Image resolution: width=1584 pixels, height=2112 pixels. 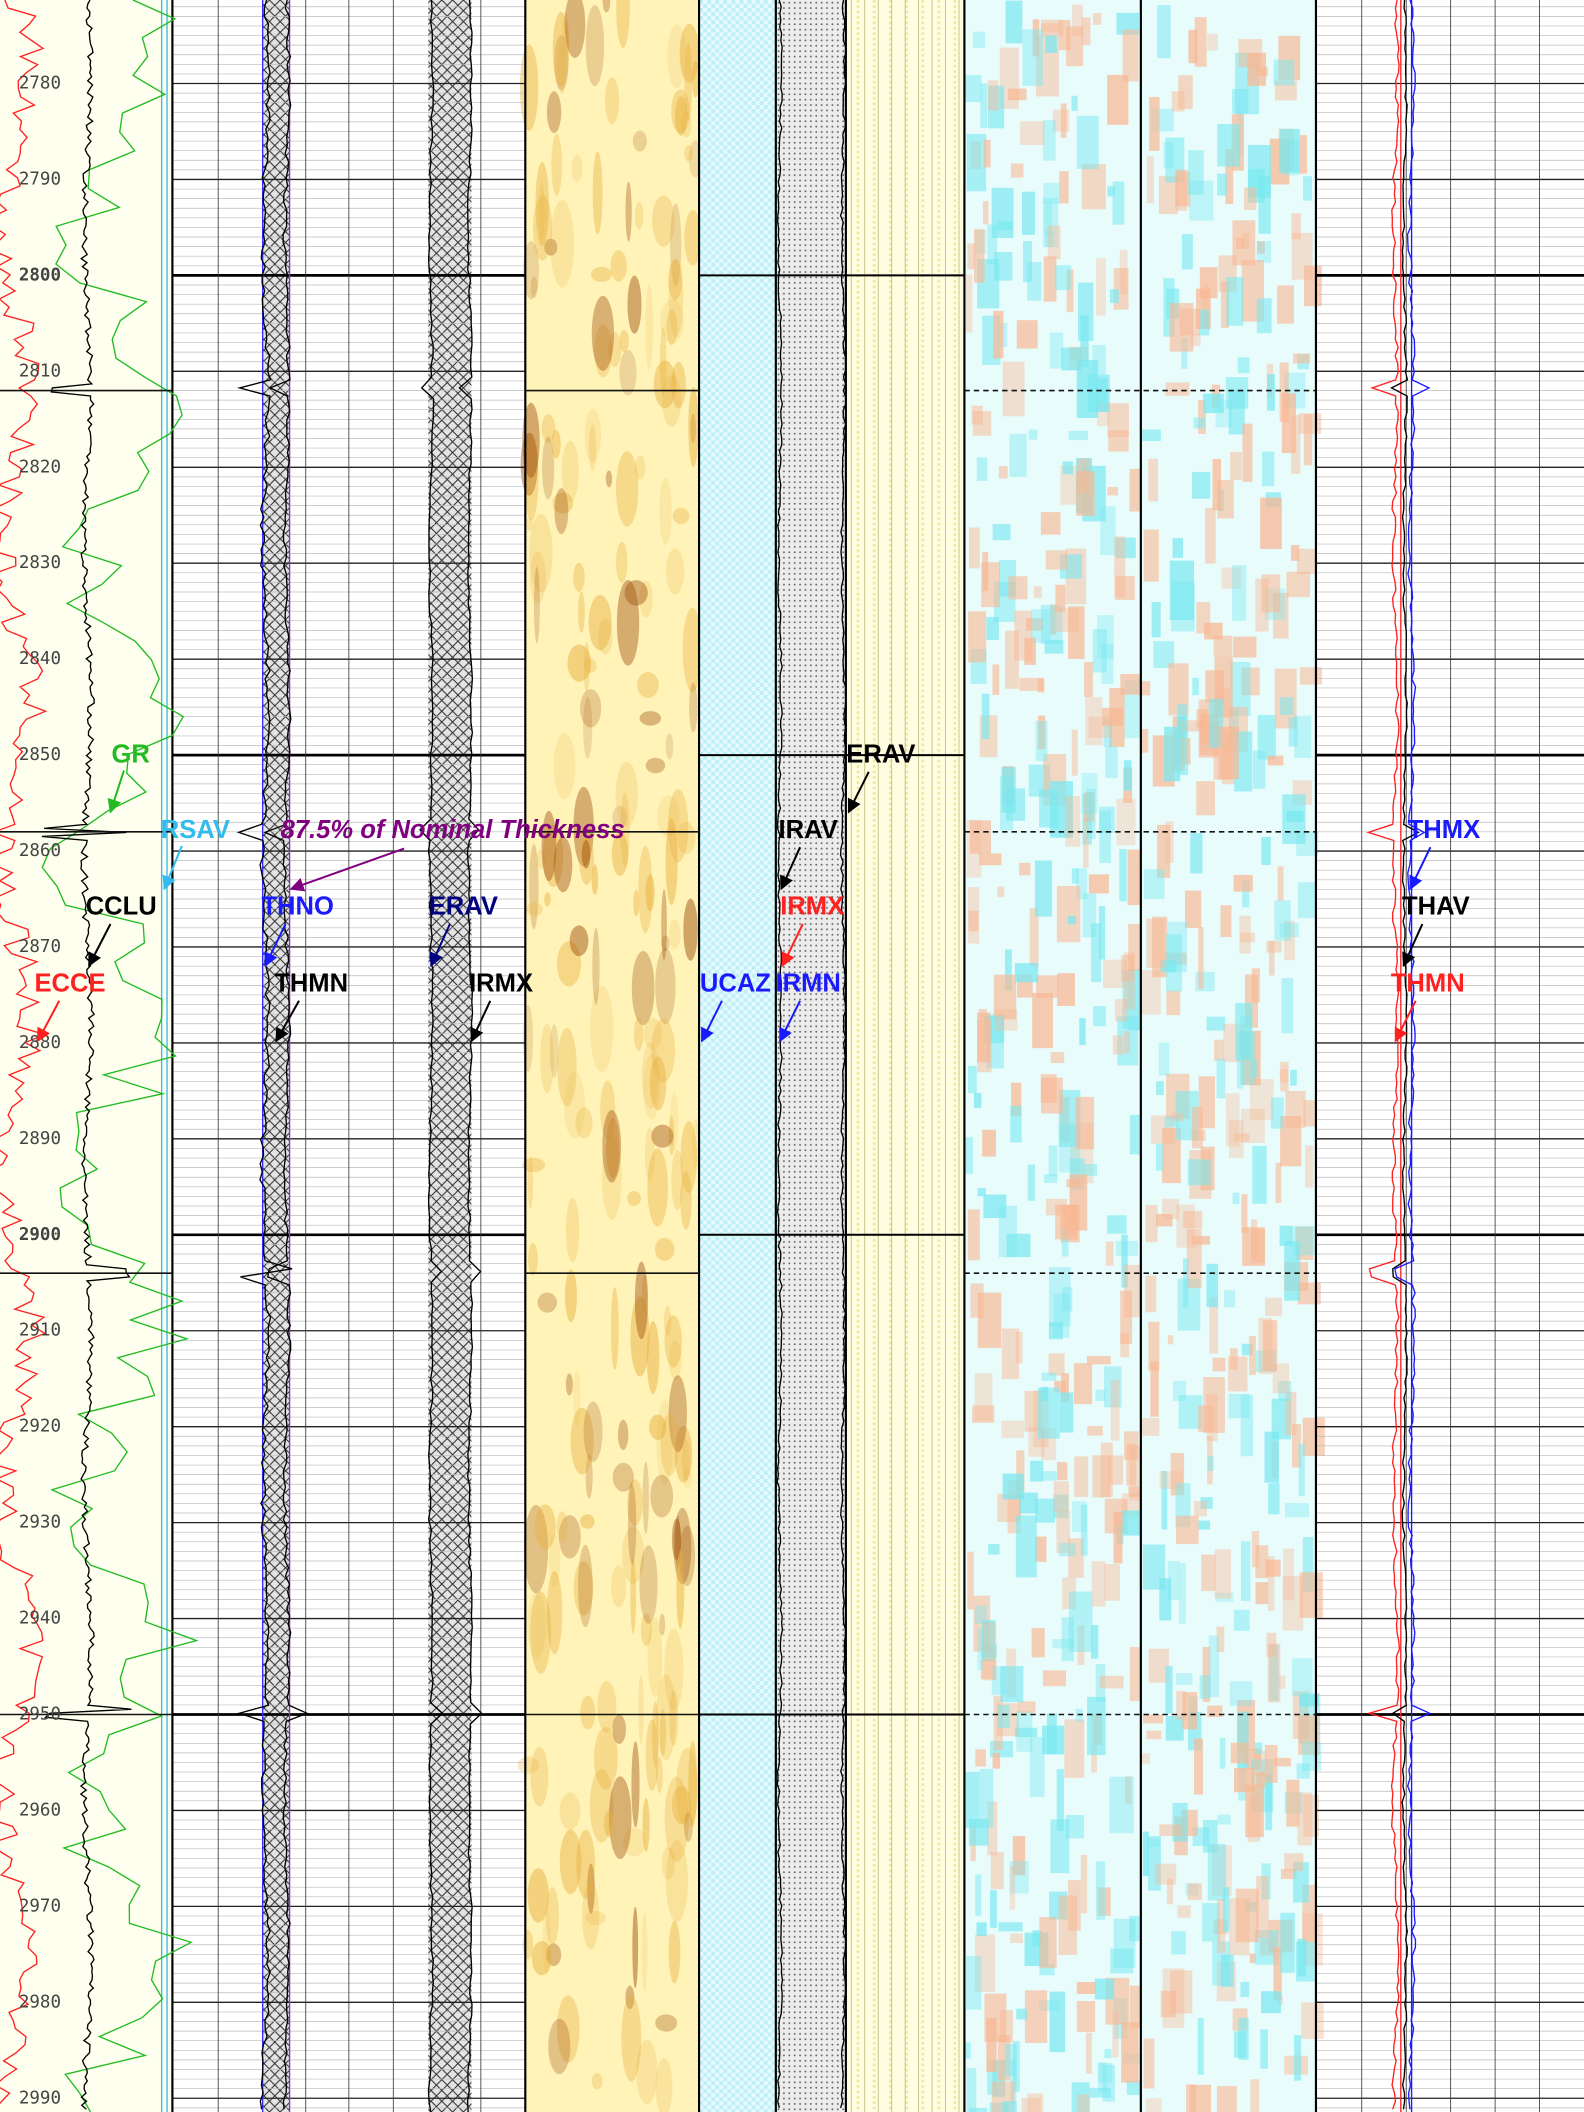 What do you see at coordinates (1383, 1055) in the screenshot?
I see `thmn-right` at bounding box center [1383, 1055].